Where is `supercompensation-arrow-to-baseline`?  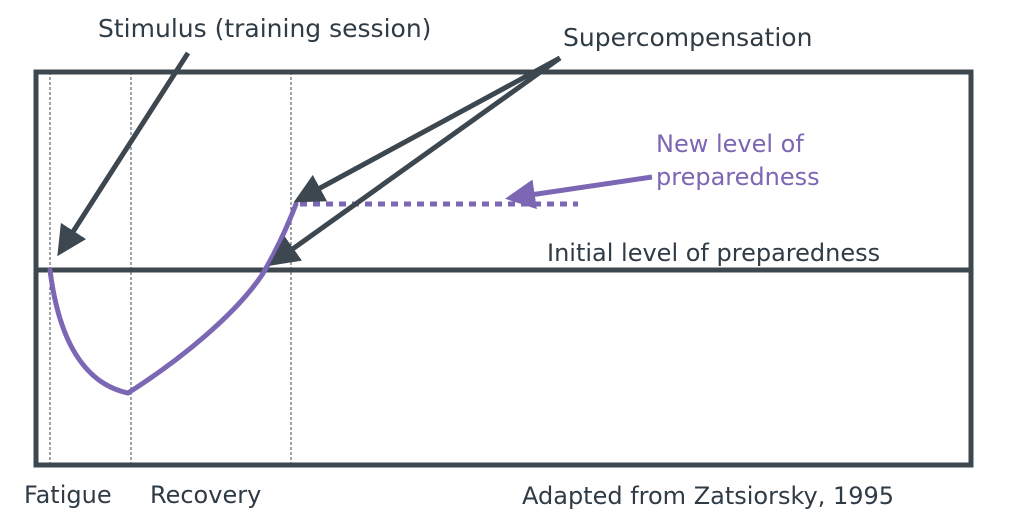 supercompensation-arrow-to-baseline is located at coordinates (415, 160).